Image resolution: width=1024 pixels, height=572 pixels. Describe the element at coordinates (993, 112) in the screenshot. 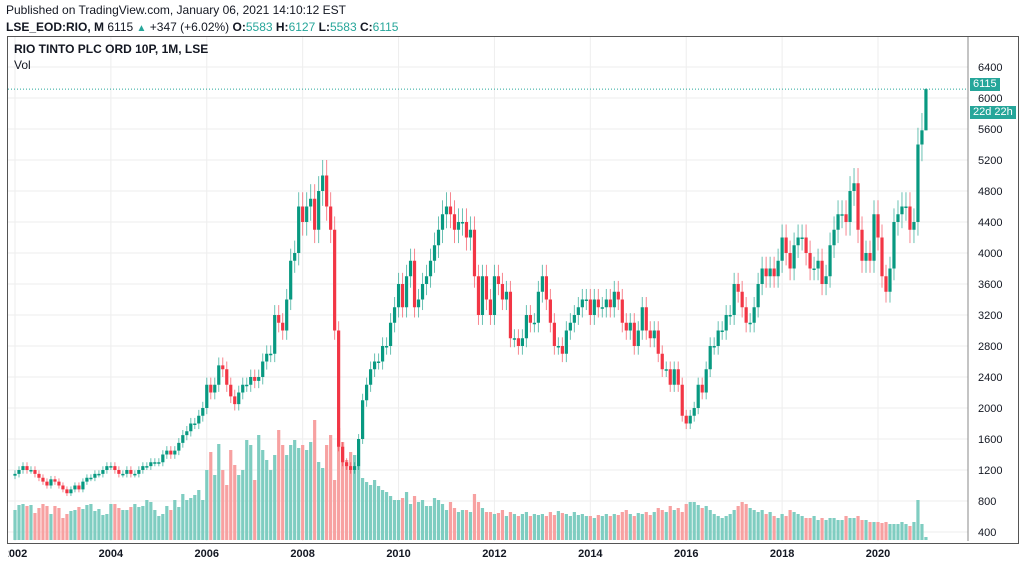

I see `bar-countdown-tag: 22d 22h` at that location.